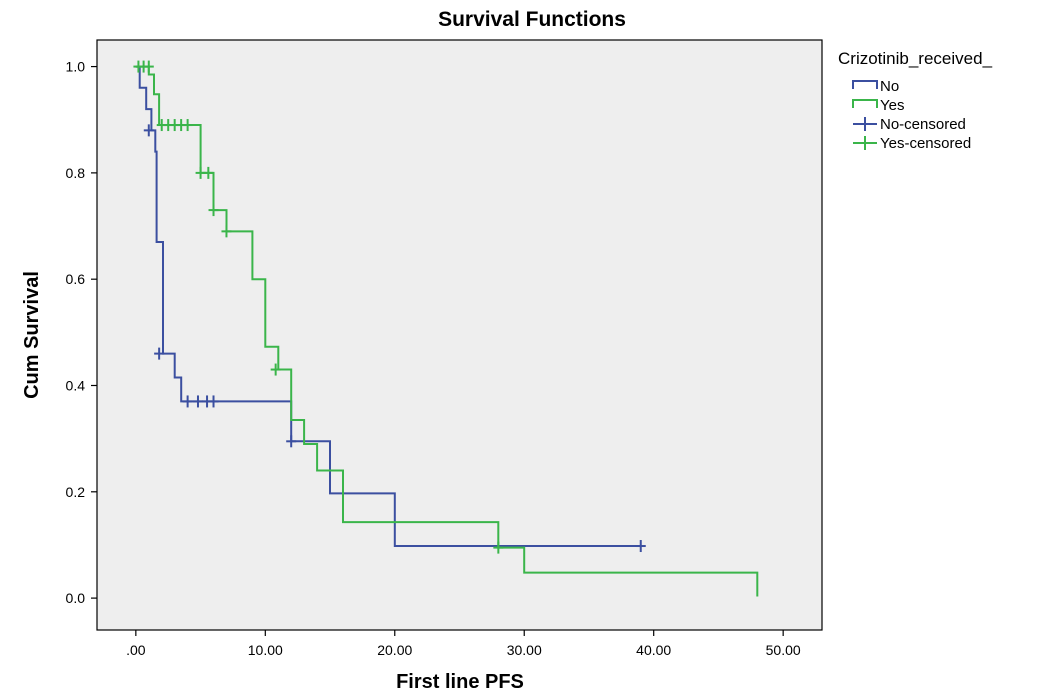 This screenshot has width=1058, height=694. What do you see at coordinates (32, 335) in the screenshot?
I see `y-axis-title: Cum Survival` at bounding box center [32, 335].